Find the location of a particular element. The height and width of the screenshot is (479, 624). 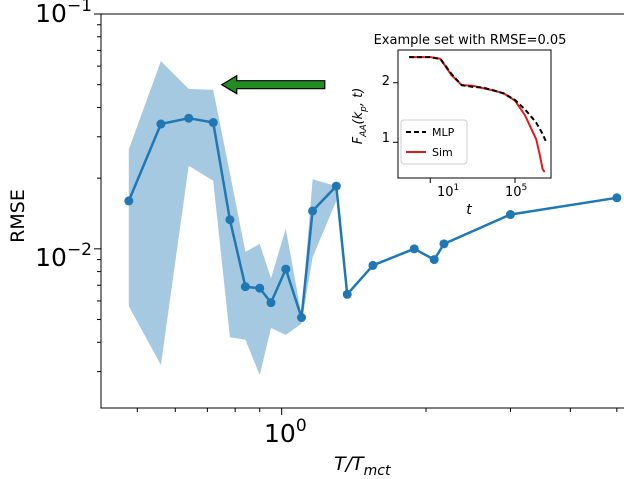

y-tick-label-mid: 10−2 is located at coordinates (63, 256).